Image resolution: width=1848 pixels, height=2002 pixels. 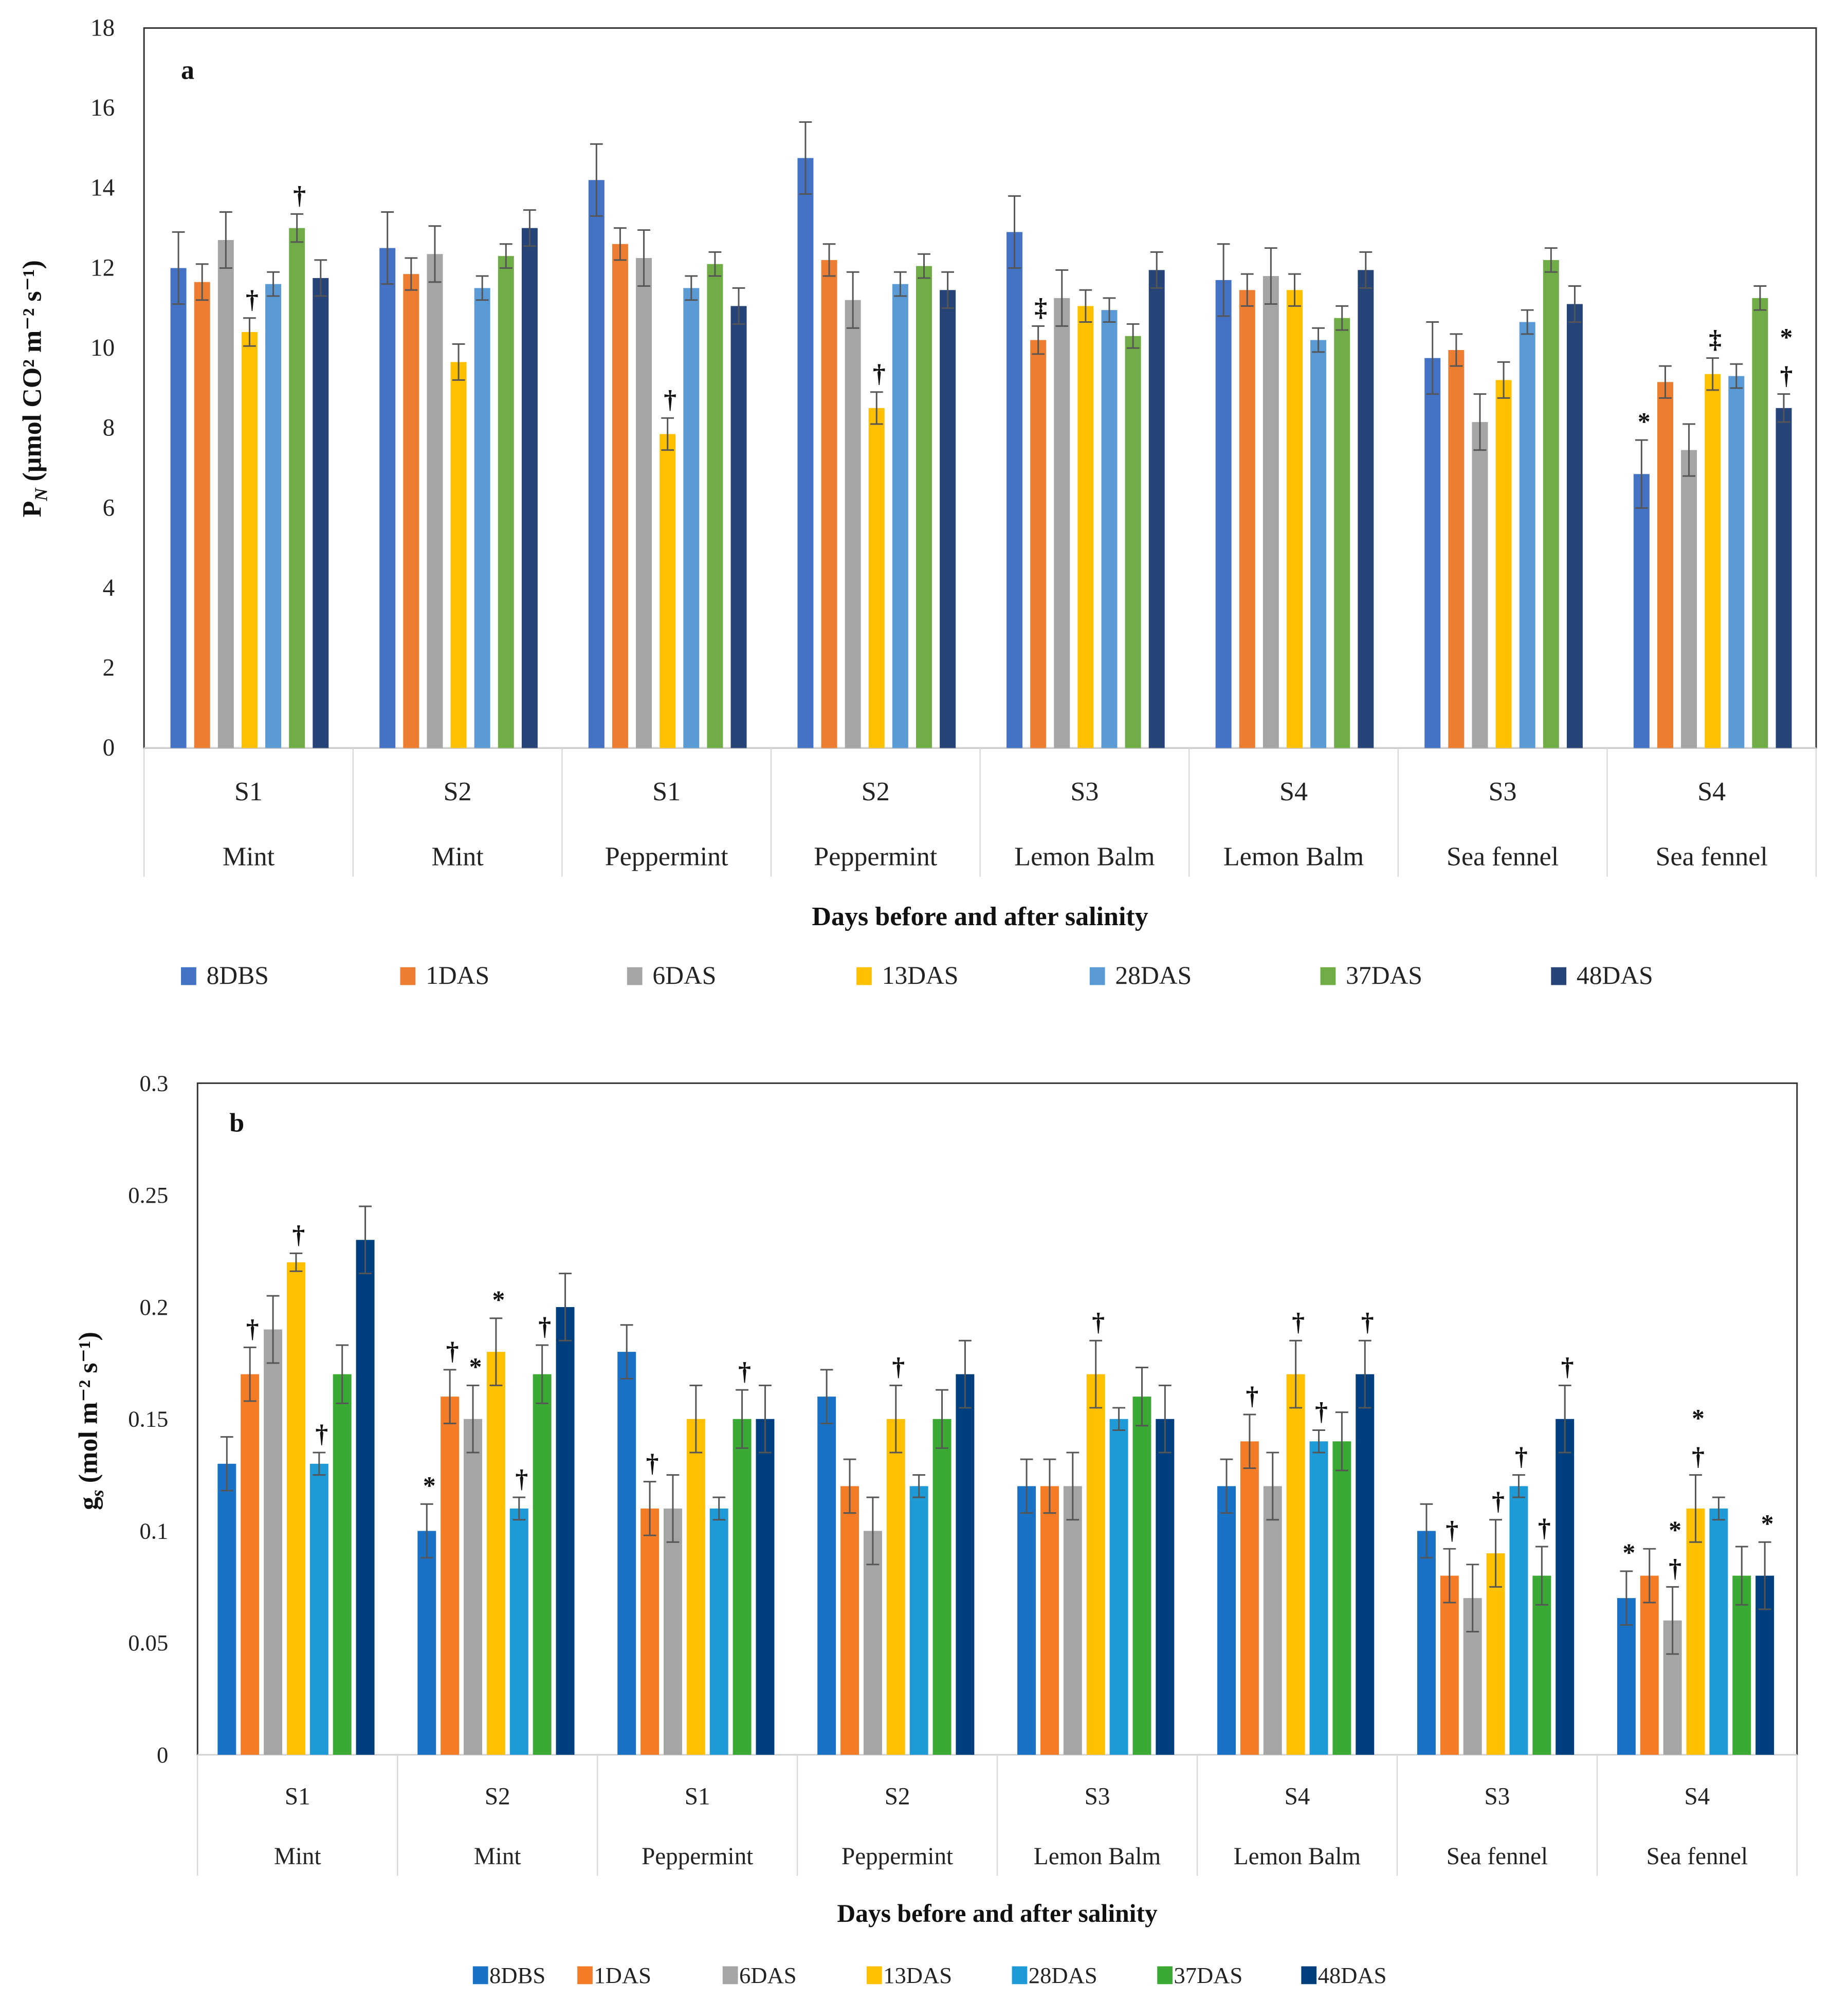 I want to click on y-axis-title-units: (μmol CO² m⁻² s⁻¹), so click(x=32, y=374).